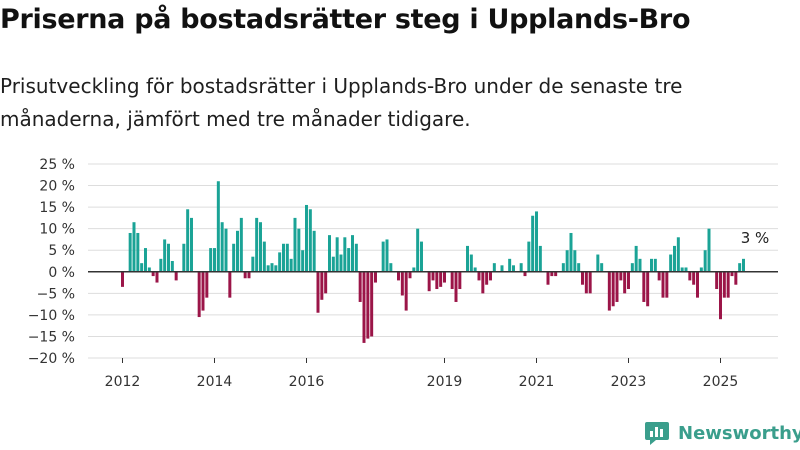  I want to click on x-tick-label: 2021, so click(537, 382).